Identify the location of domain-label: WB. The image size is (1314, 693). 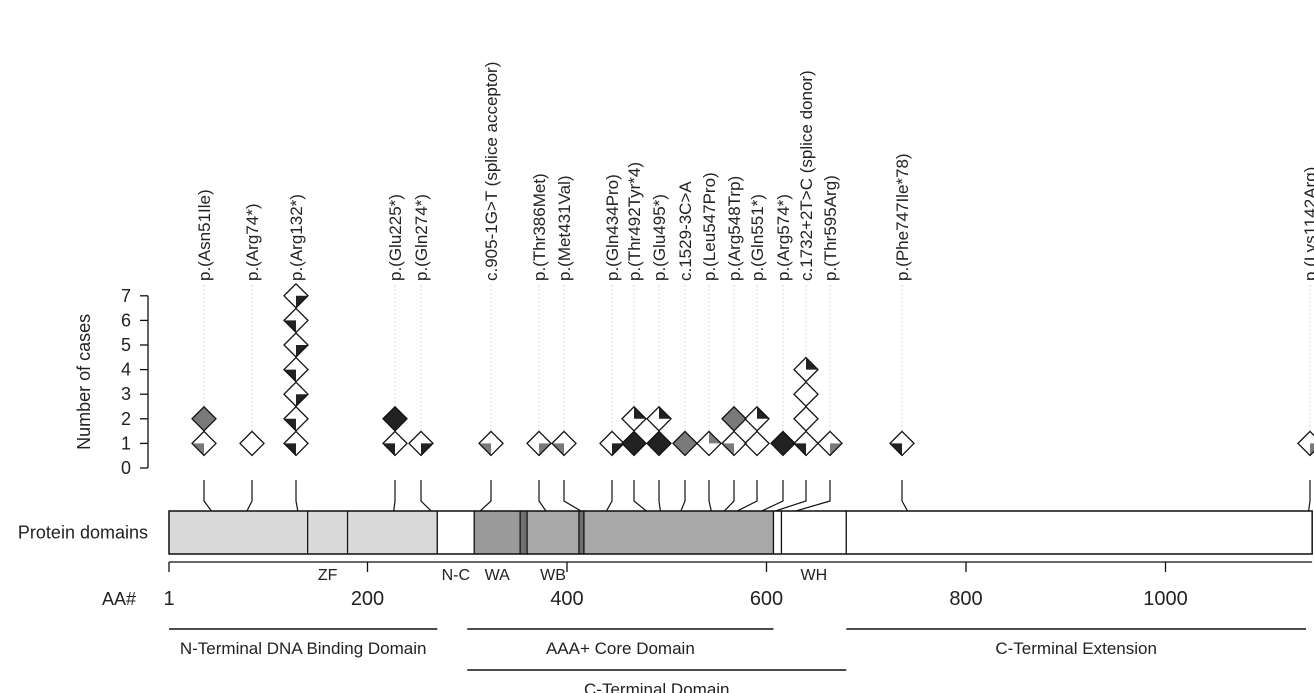
(553, 575).